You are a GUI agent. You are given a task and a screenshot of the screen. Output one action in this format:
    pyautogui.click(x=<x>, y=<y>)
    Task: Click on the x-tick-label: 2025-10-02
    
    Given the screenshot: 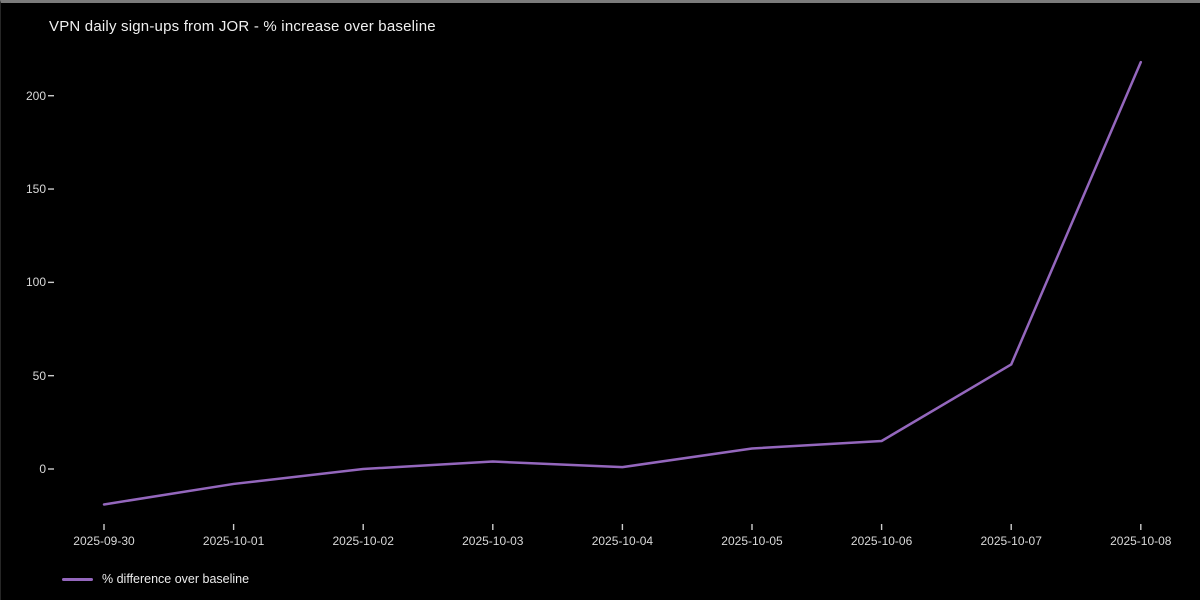 What is the action you would take?
    pyautogui.click(x=363, y=541)
    